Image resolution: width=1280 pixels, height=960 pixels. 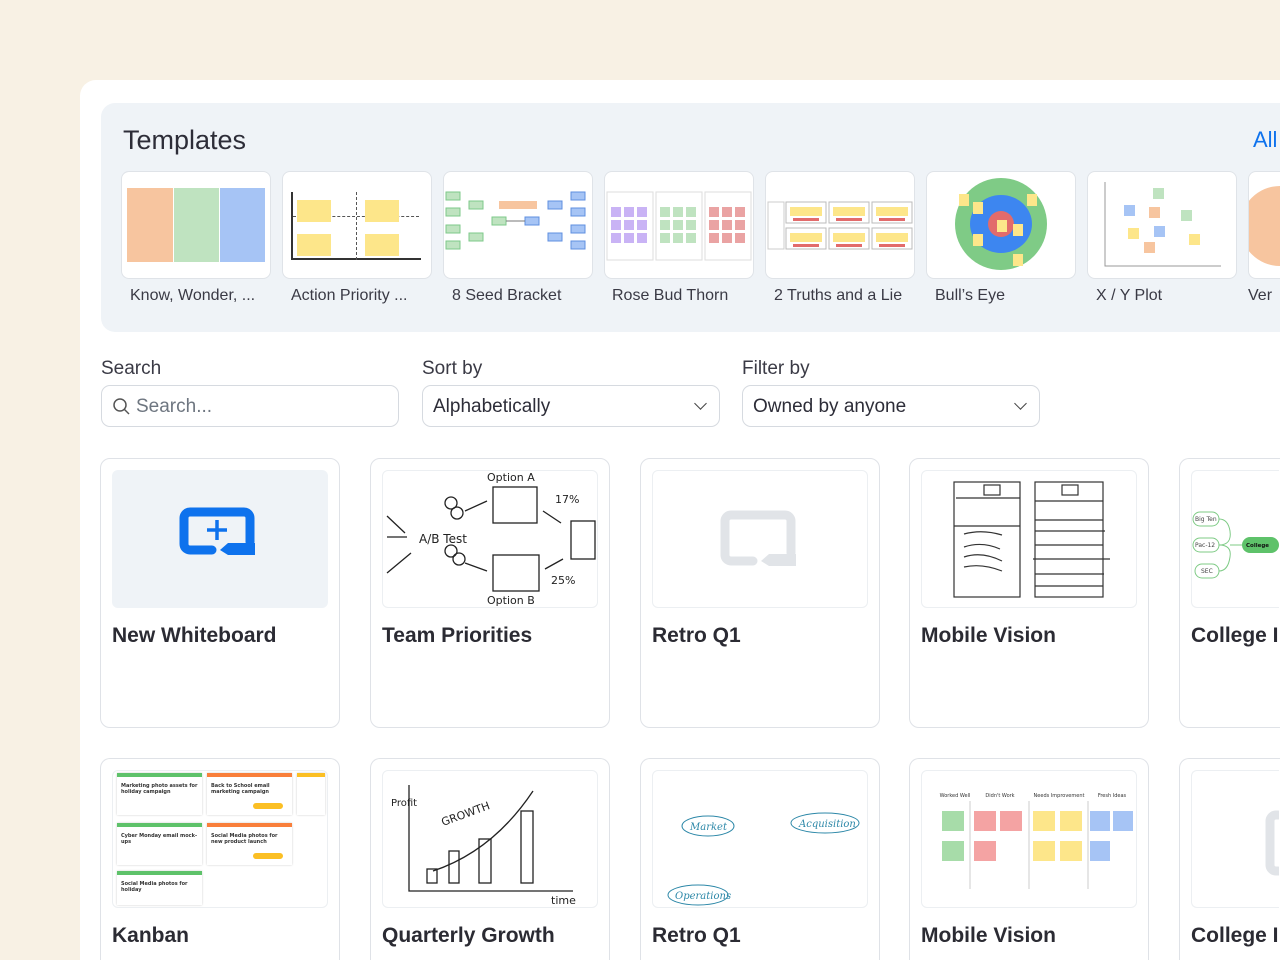 I want to click on thumb-text: GROWTH, so click(x=466, y=814).